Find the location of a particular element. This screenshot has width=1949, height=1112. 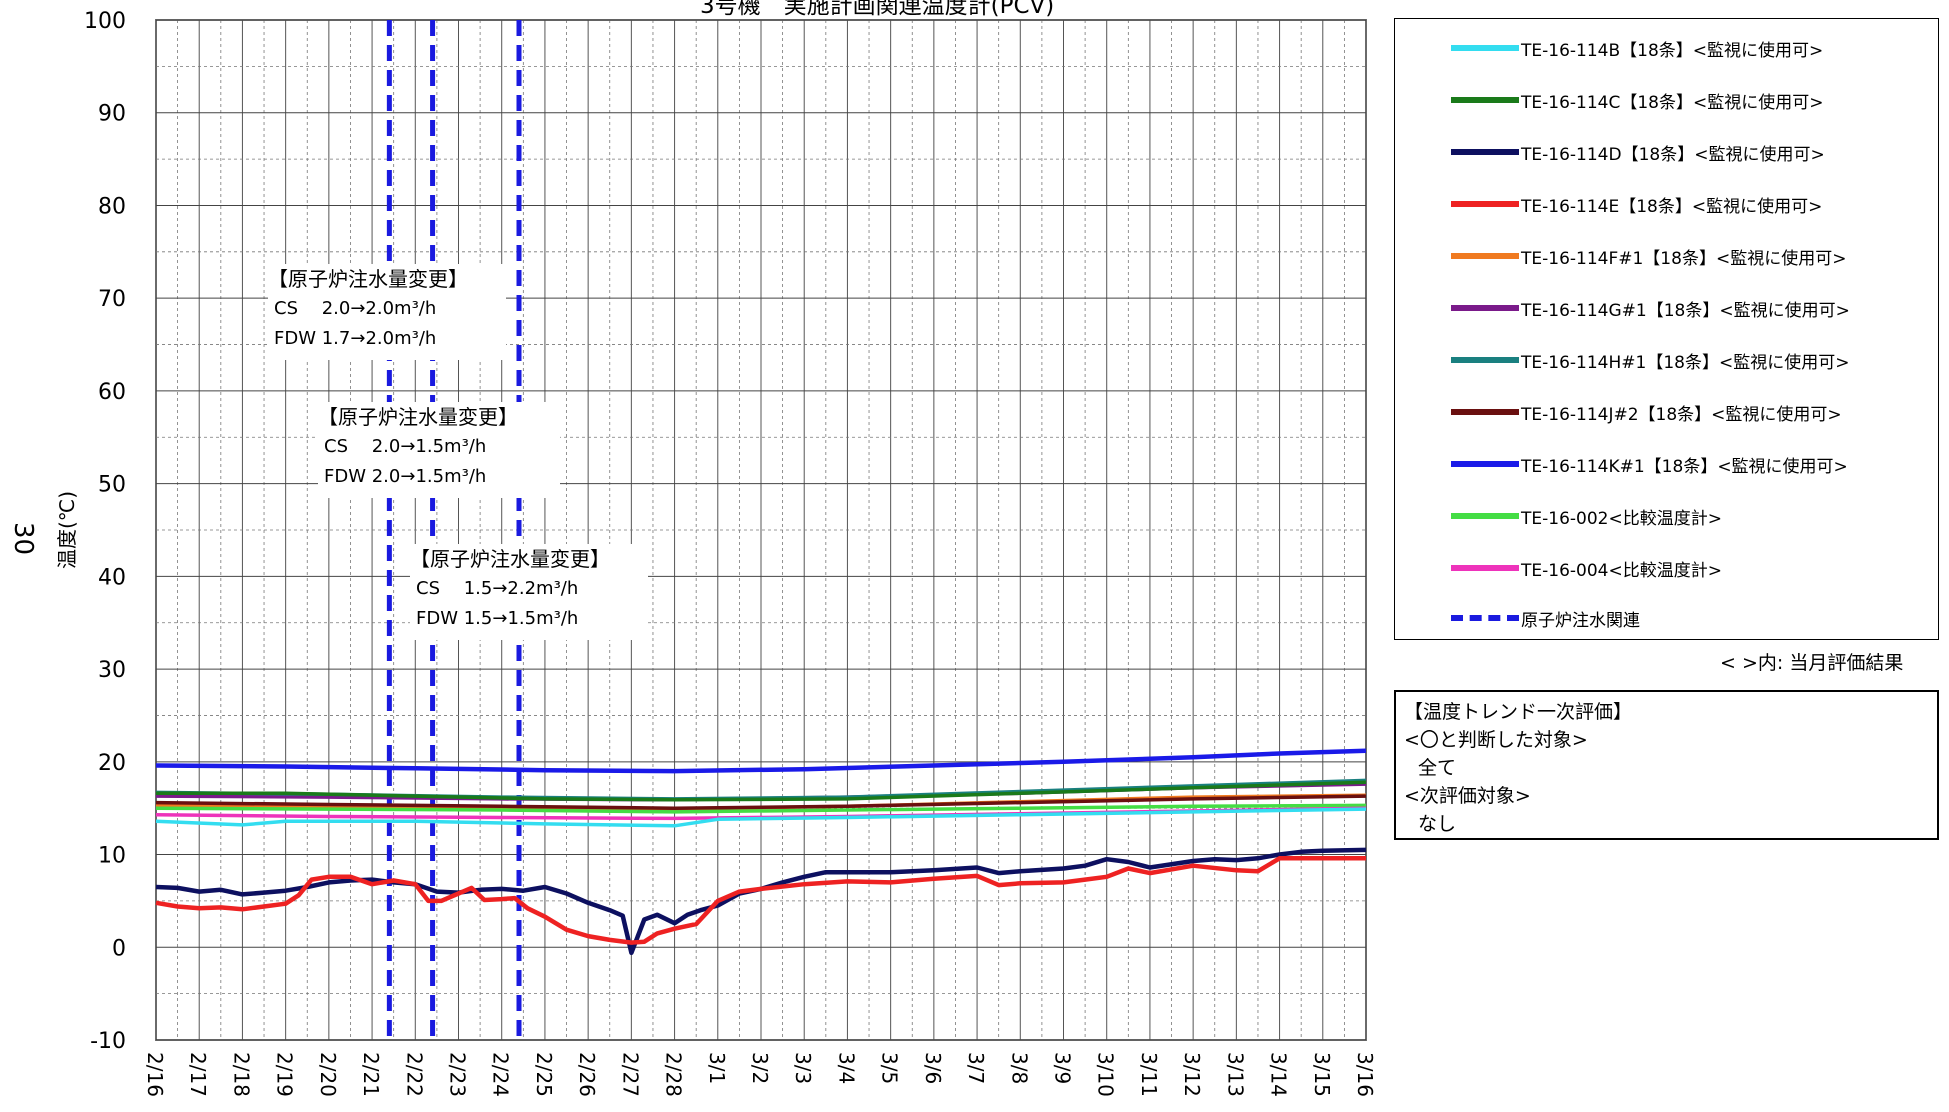

annotation-3-cs: CS 1.5→2.2m³/h is located at coordinates (497, 588).